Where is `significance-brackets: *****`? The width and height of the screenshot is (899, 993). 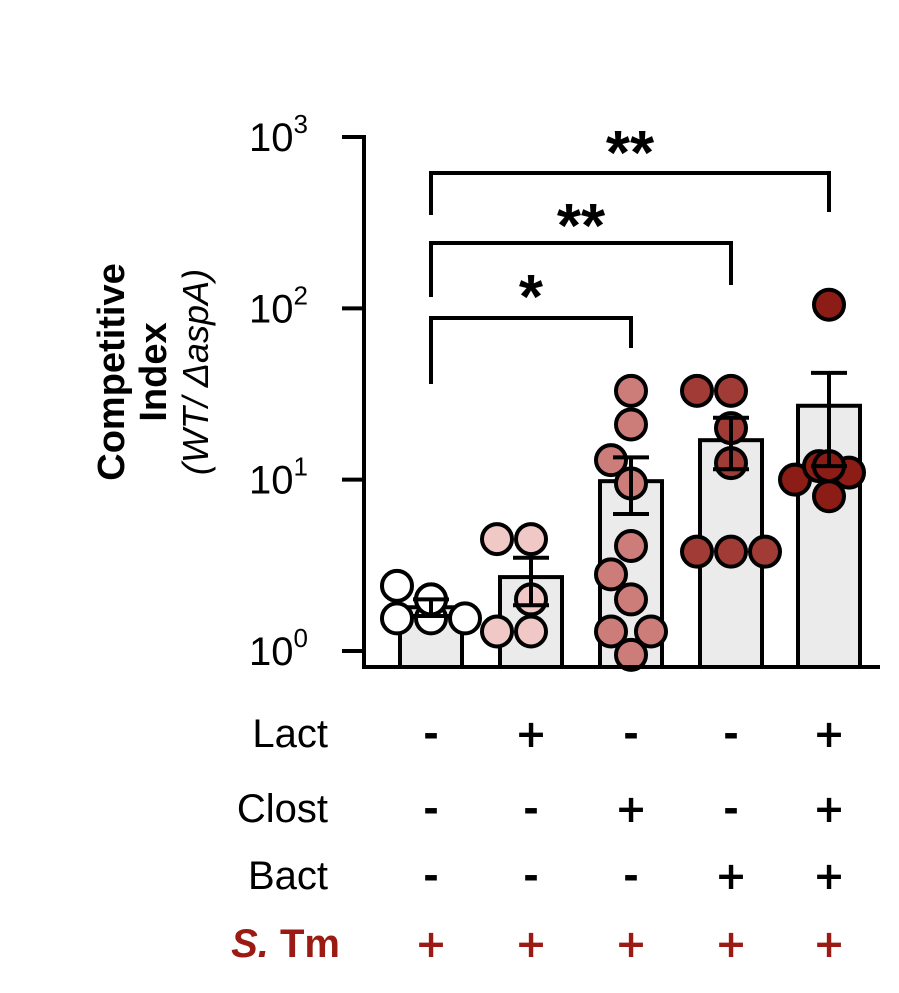 significance-brackets: ***** is located at coordinates (630, 251).